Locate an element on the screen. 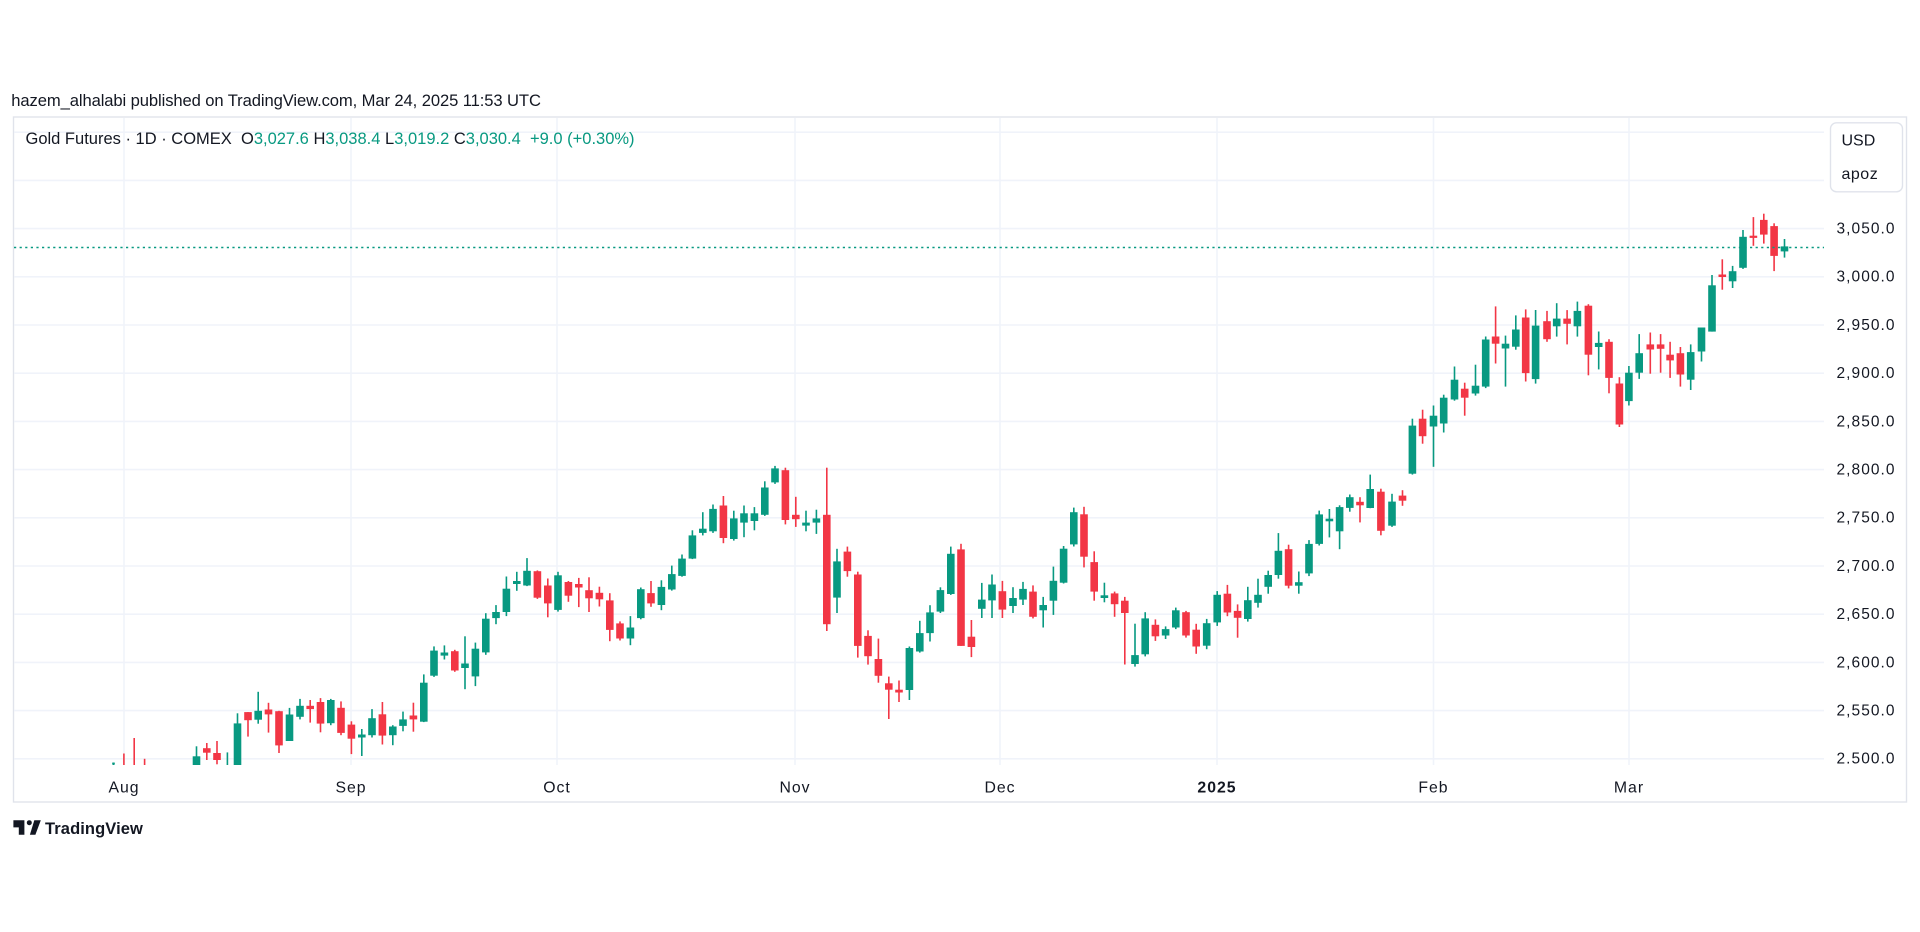 The width and height of the screenshot is (1920, 932). svg-text: Mar is located at coordinates (1629, 787).